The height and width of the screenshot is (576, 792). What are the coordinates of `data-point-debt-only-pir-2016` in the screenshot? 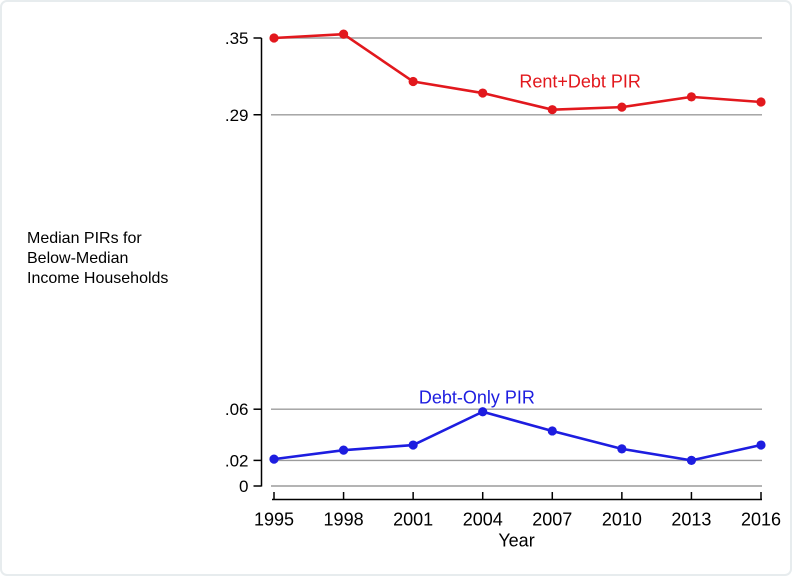 It's located at (761, 445).